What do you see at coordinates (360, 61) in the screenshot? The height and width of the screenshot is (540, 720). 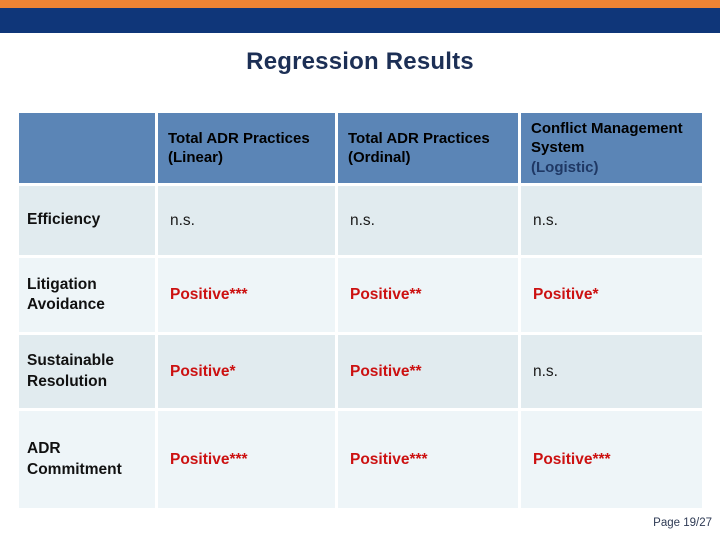 I see `page-title: Regression Results` at bounding box center [360, 61].